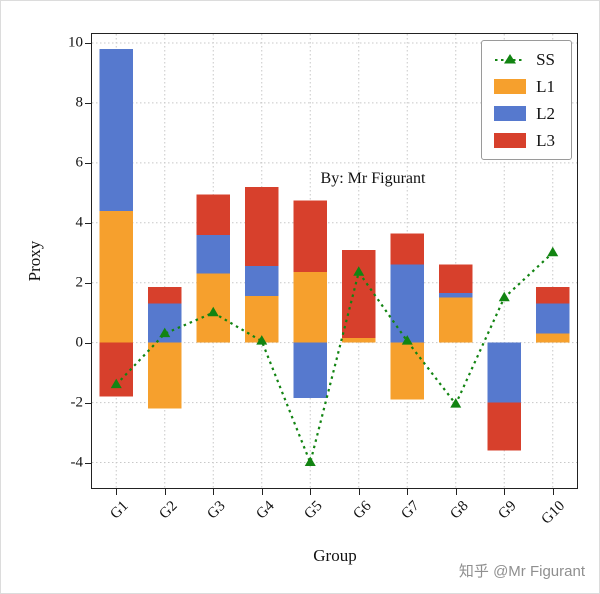 The height and width of the screenshot is (594, 600). What do you see at coordinates (116, 276) in the screenshot?
I see `bar-segment-l1-g1` at bounding box center [116, 276].